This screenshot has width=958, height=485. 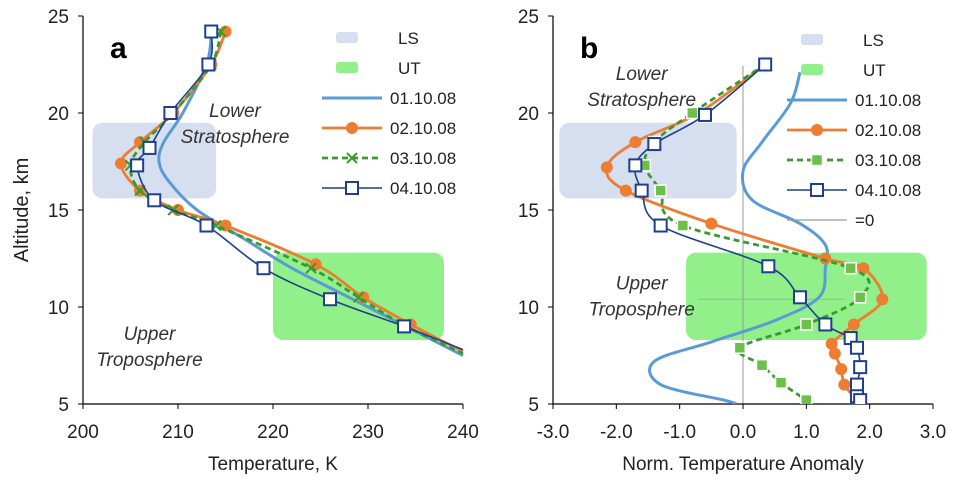 What do you see at coordinates (463, 432) in the screenshot?
I see `x-tick-label: 240` at bounding box center [463, 432].